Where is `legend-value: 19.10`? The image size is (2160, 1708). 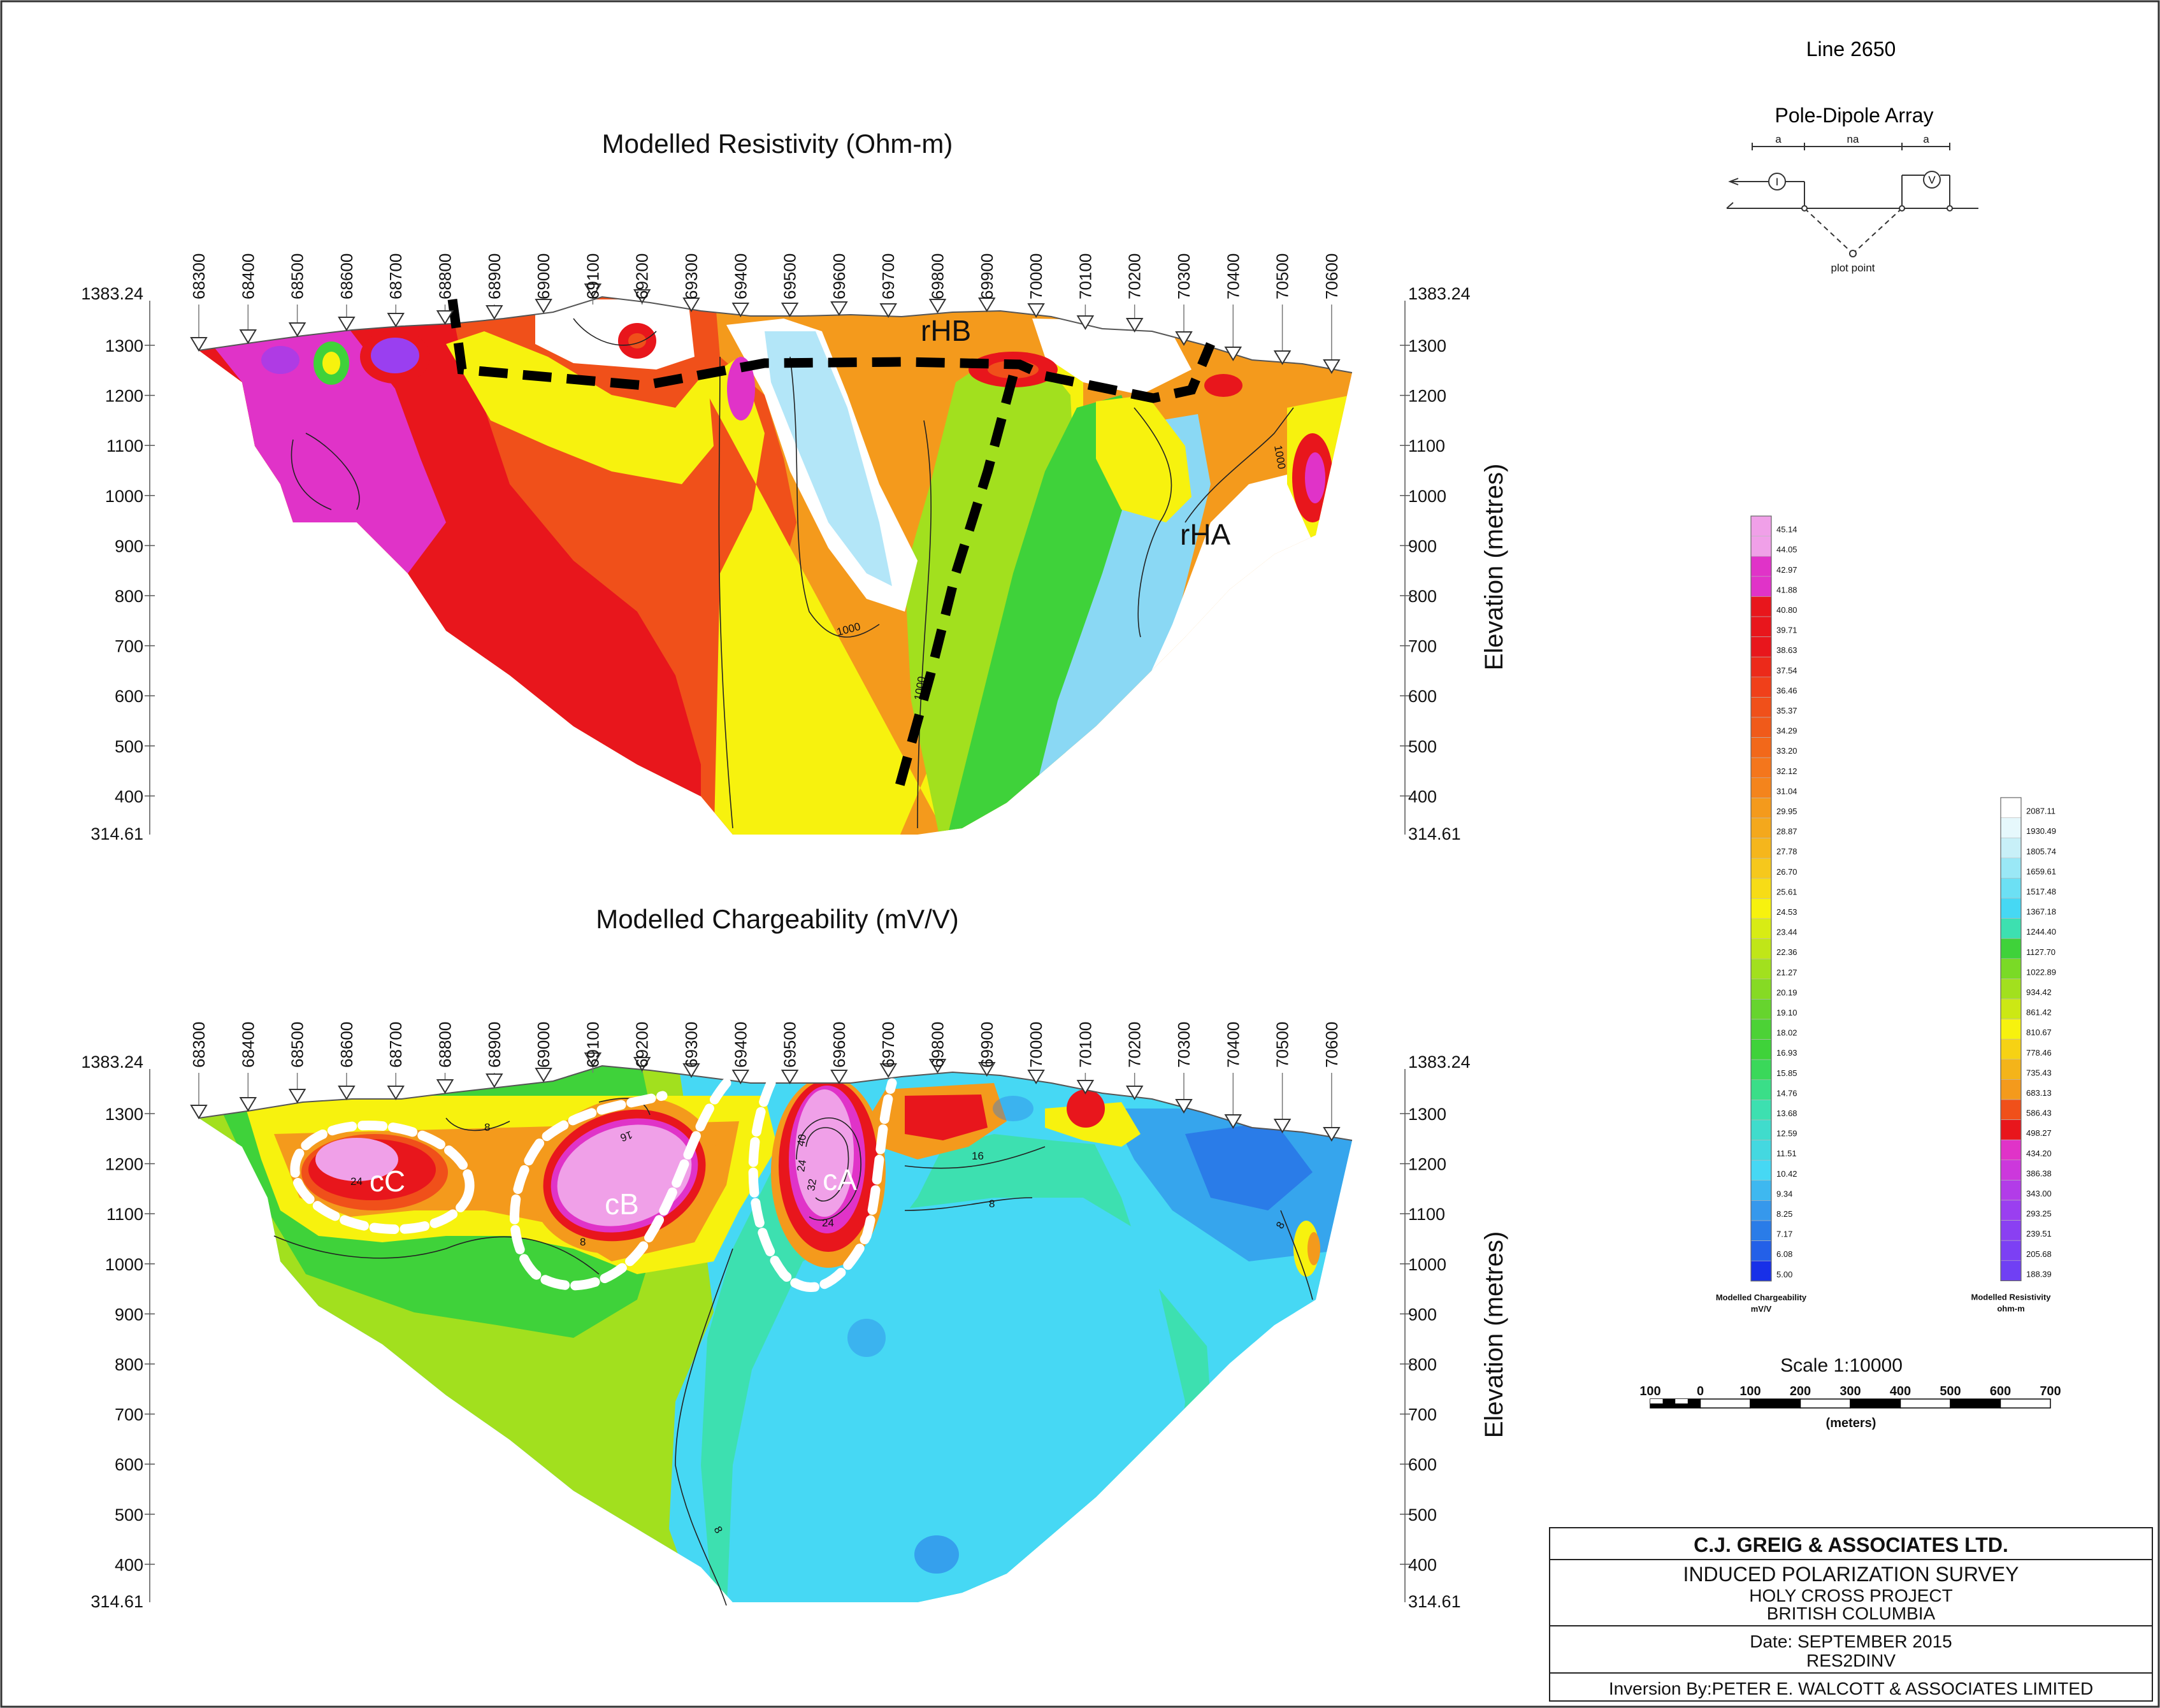
legend-value: 19.10 is located at coordinates (1786, 1012).